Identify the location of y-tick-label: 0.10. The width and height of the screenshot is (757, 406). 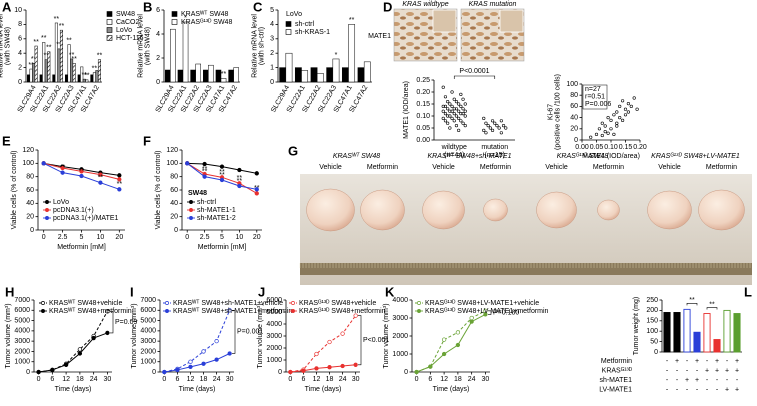
(423, 116).